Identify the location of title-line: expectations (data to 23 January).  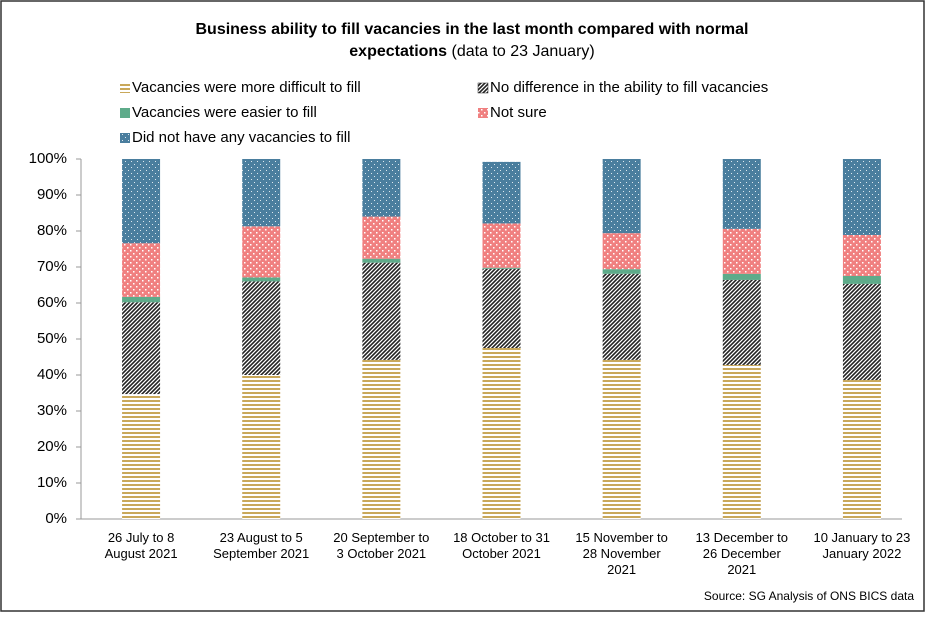
(471, 51).